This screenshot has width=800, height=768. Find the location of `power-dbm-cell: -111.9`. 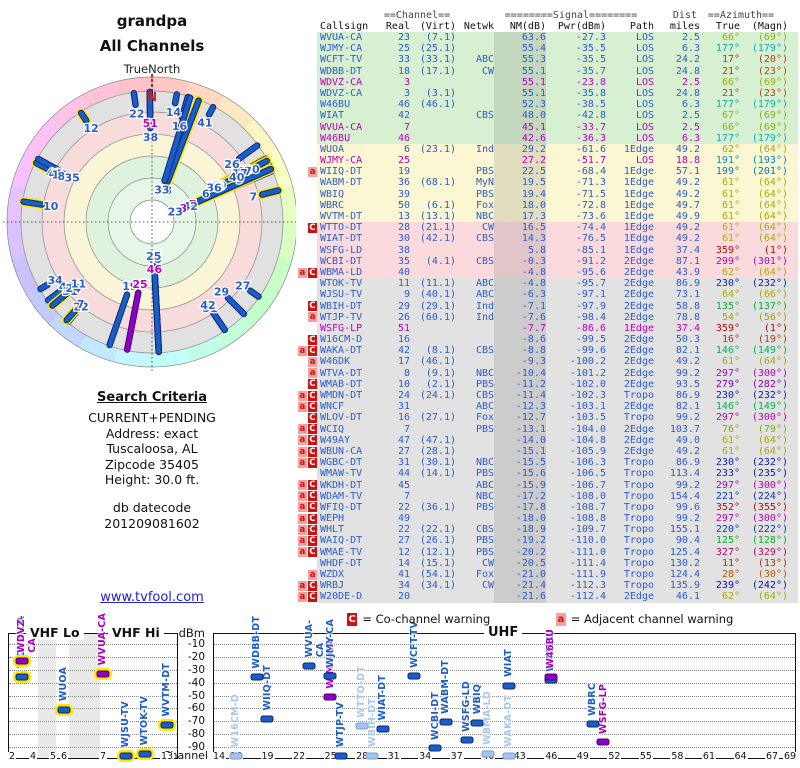

power-dbm-cell: -111.9 is located at coordinates (587, 574).